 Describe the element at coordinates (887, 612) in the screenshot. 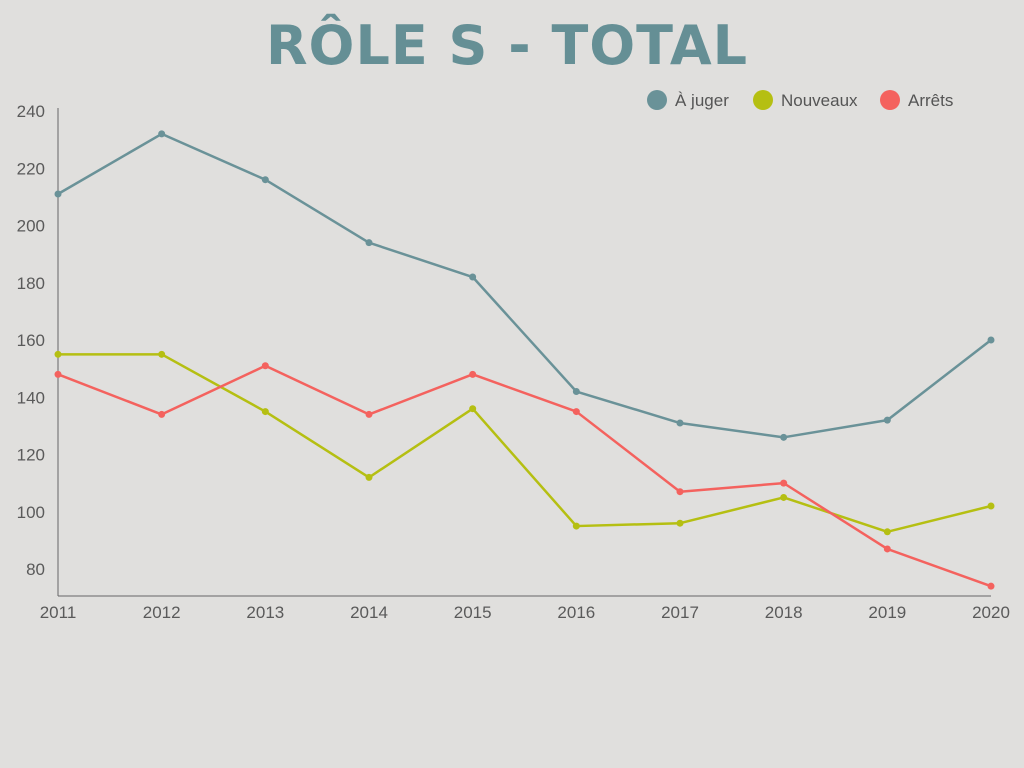

I see `x-tick-label: 2019` at that location.